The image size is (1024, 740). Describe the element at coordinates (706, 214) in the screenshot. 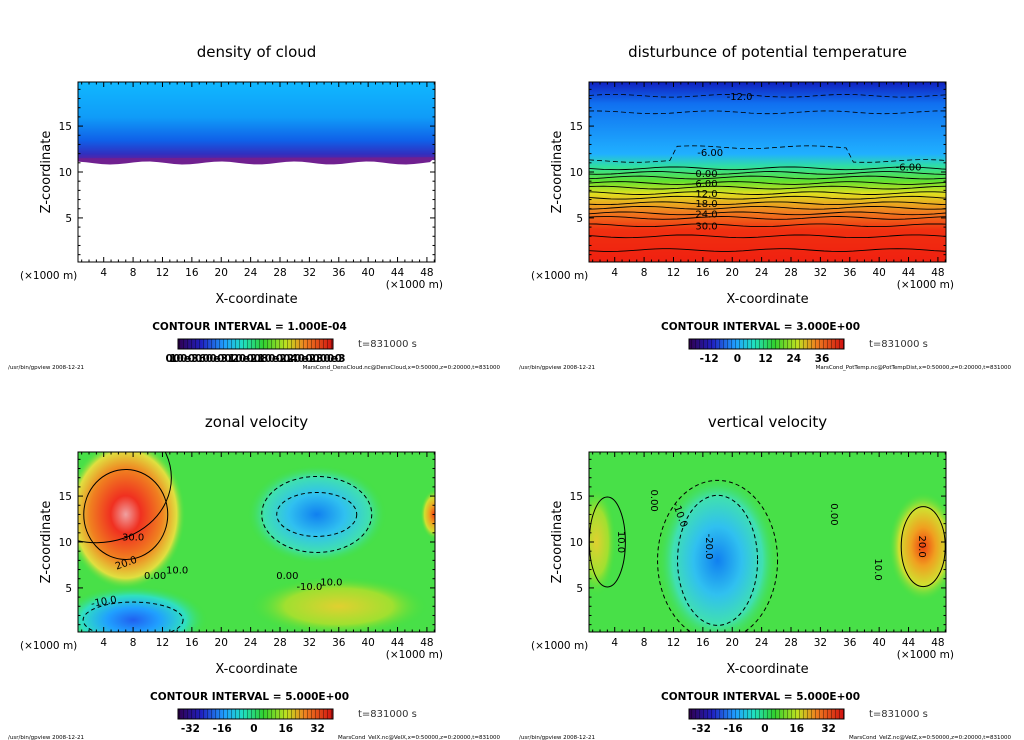

I see `contour-label: 24.0` at that location.